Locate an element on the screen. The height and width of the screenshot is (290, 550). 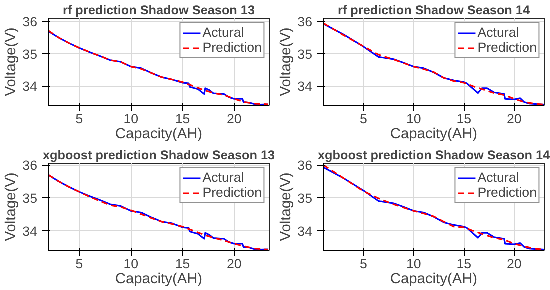
chart-title: rf prediction Shadow Season 13 is located at coordinates (159, 11).